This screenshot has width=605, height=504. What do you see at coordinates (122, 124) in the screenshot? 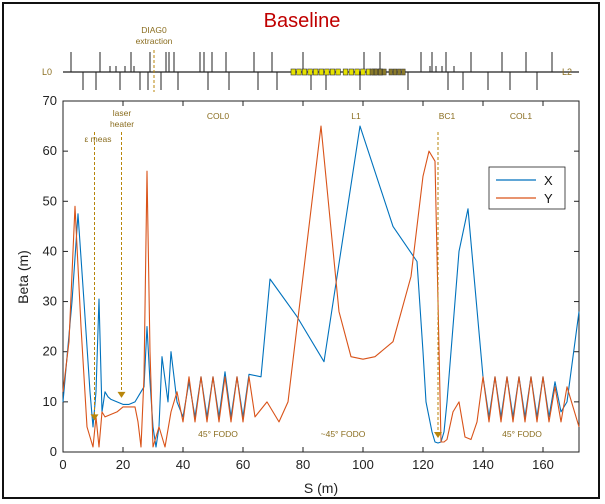
I see `anno-laser-line2: heater` at bounding box center [122, 124].